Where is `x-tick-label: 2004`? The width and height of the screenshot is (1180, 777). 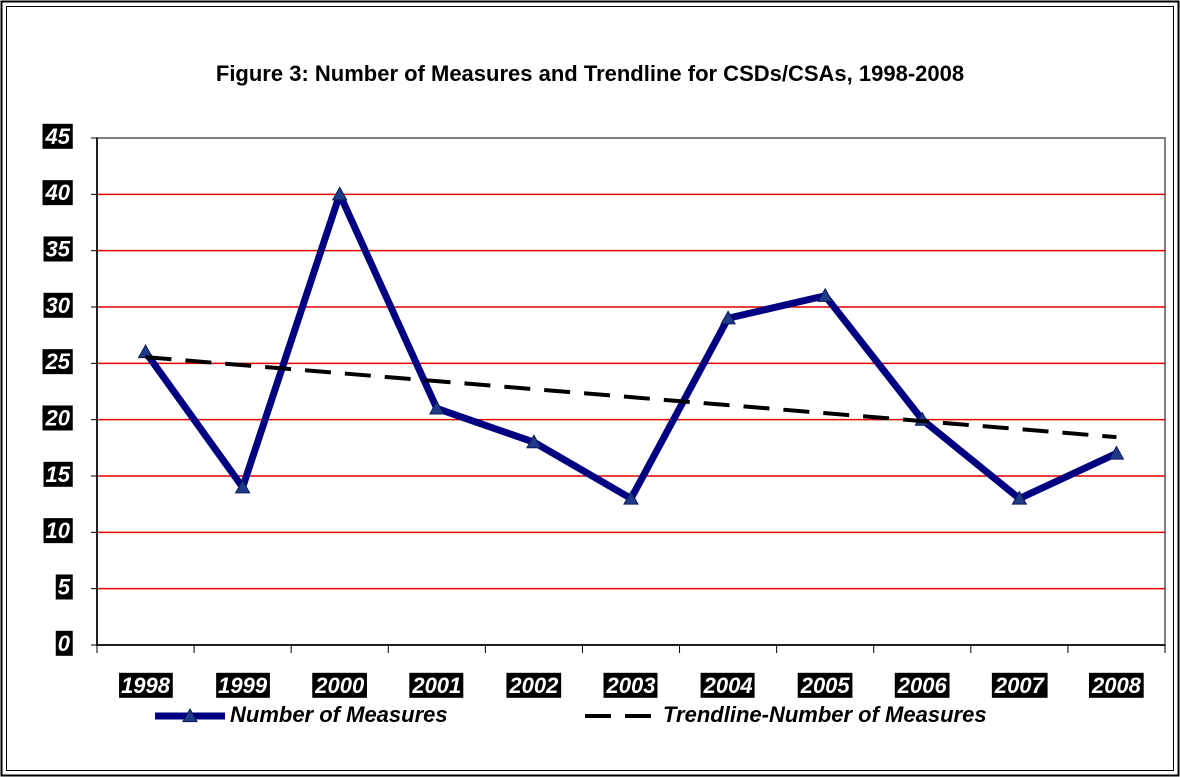 x-tick-label: 2004 is located at coordinates (728, 685).